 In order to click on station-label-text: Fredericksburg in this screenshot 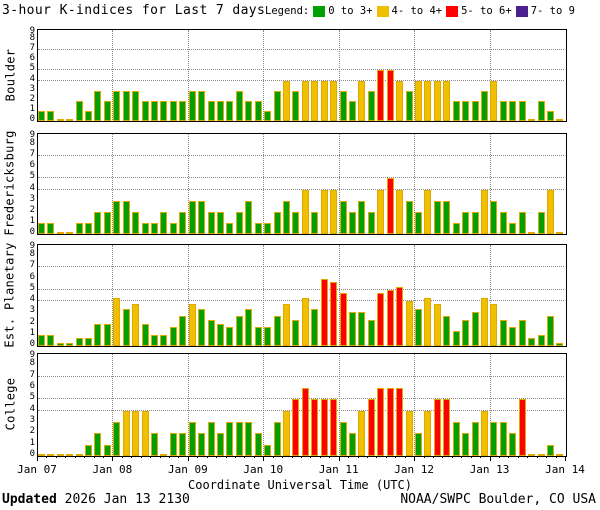, I will do `click(10, 183)`.